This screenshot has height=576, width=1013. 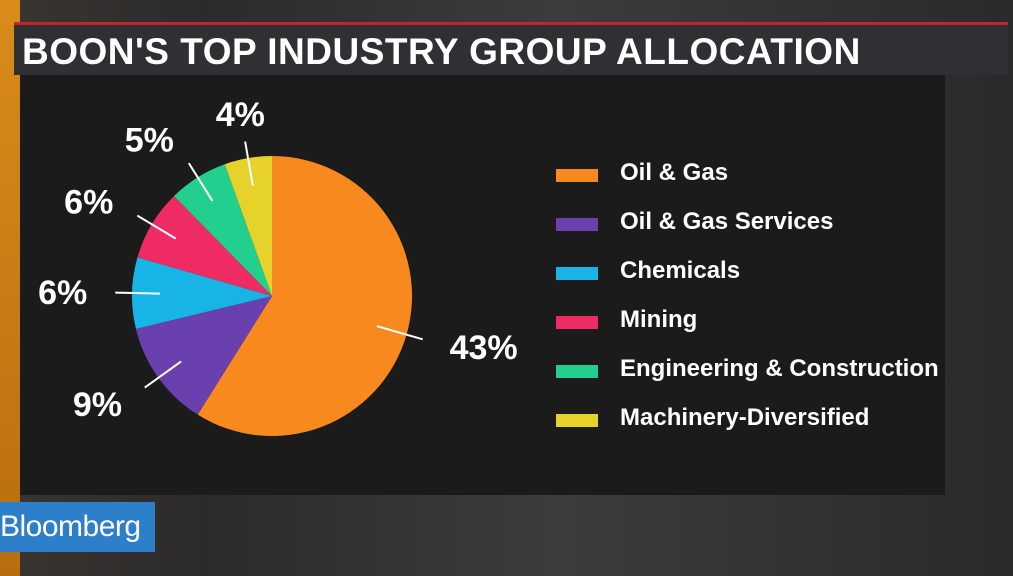 I want to click on title-bar: BOON'S TOP INDUSTRY GROUP ALLOCATION, so click(x=511, y=50).